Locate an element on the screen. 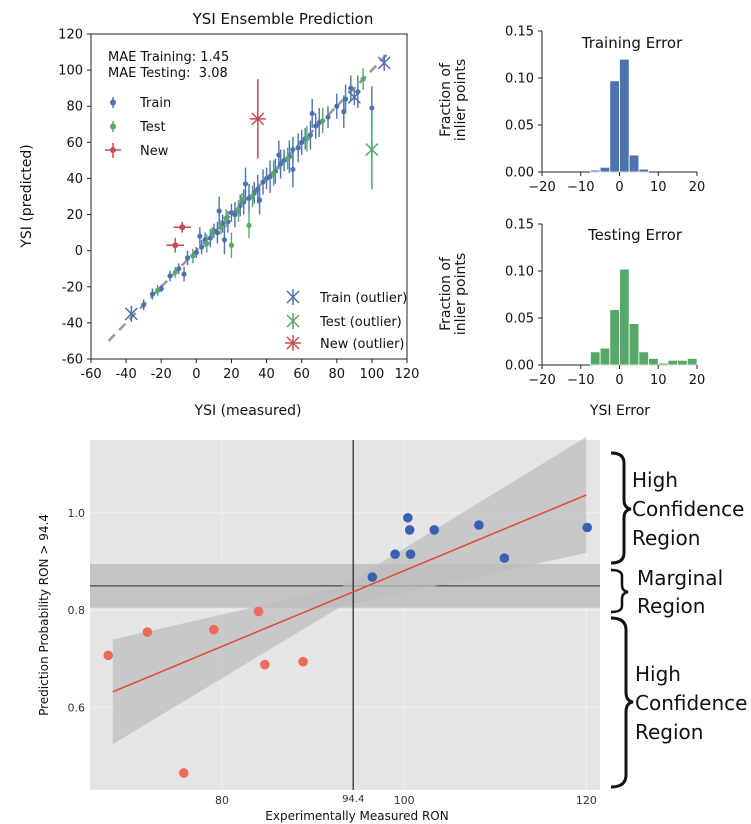 Image resolution: width=751 pixels, height=824 pixels. hist-test-y-label-1: Fraction of is located at coordinates (446, 293).